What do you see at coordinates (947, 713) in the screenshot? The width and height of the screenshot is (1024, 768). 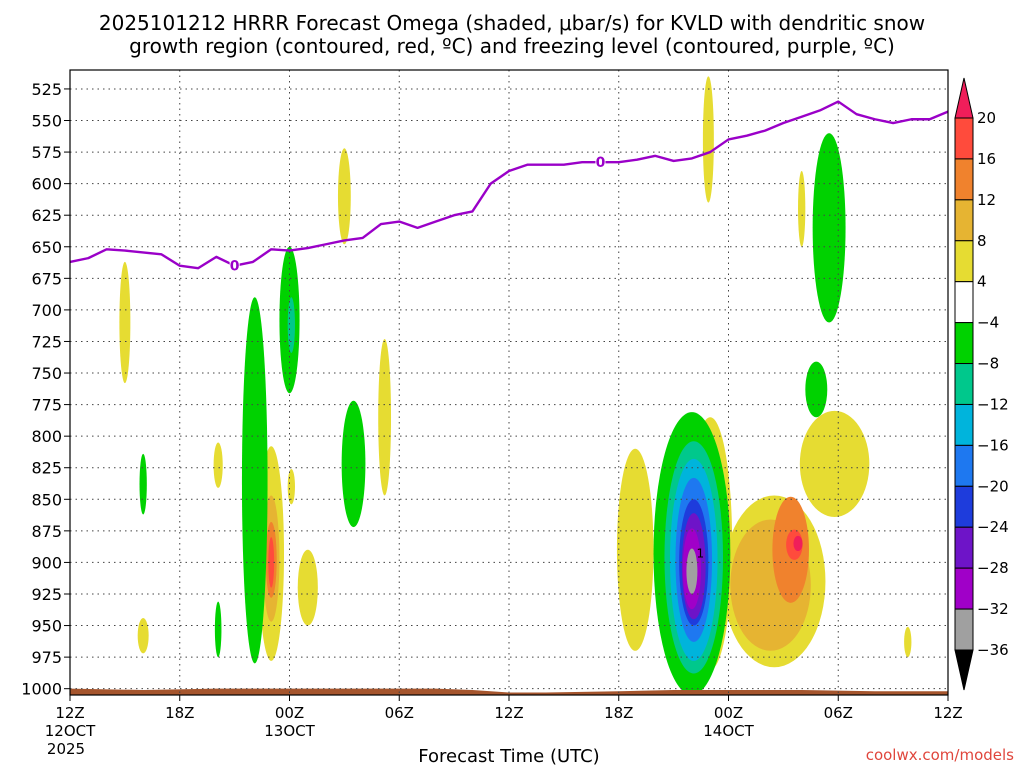 I see `x-tick-label-48: 12Z` at bounding box center [947, 713].